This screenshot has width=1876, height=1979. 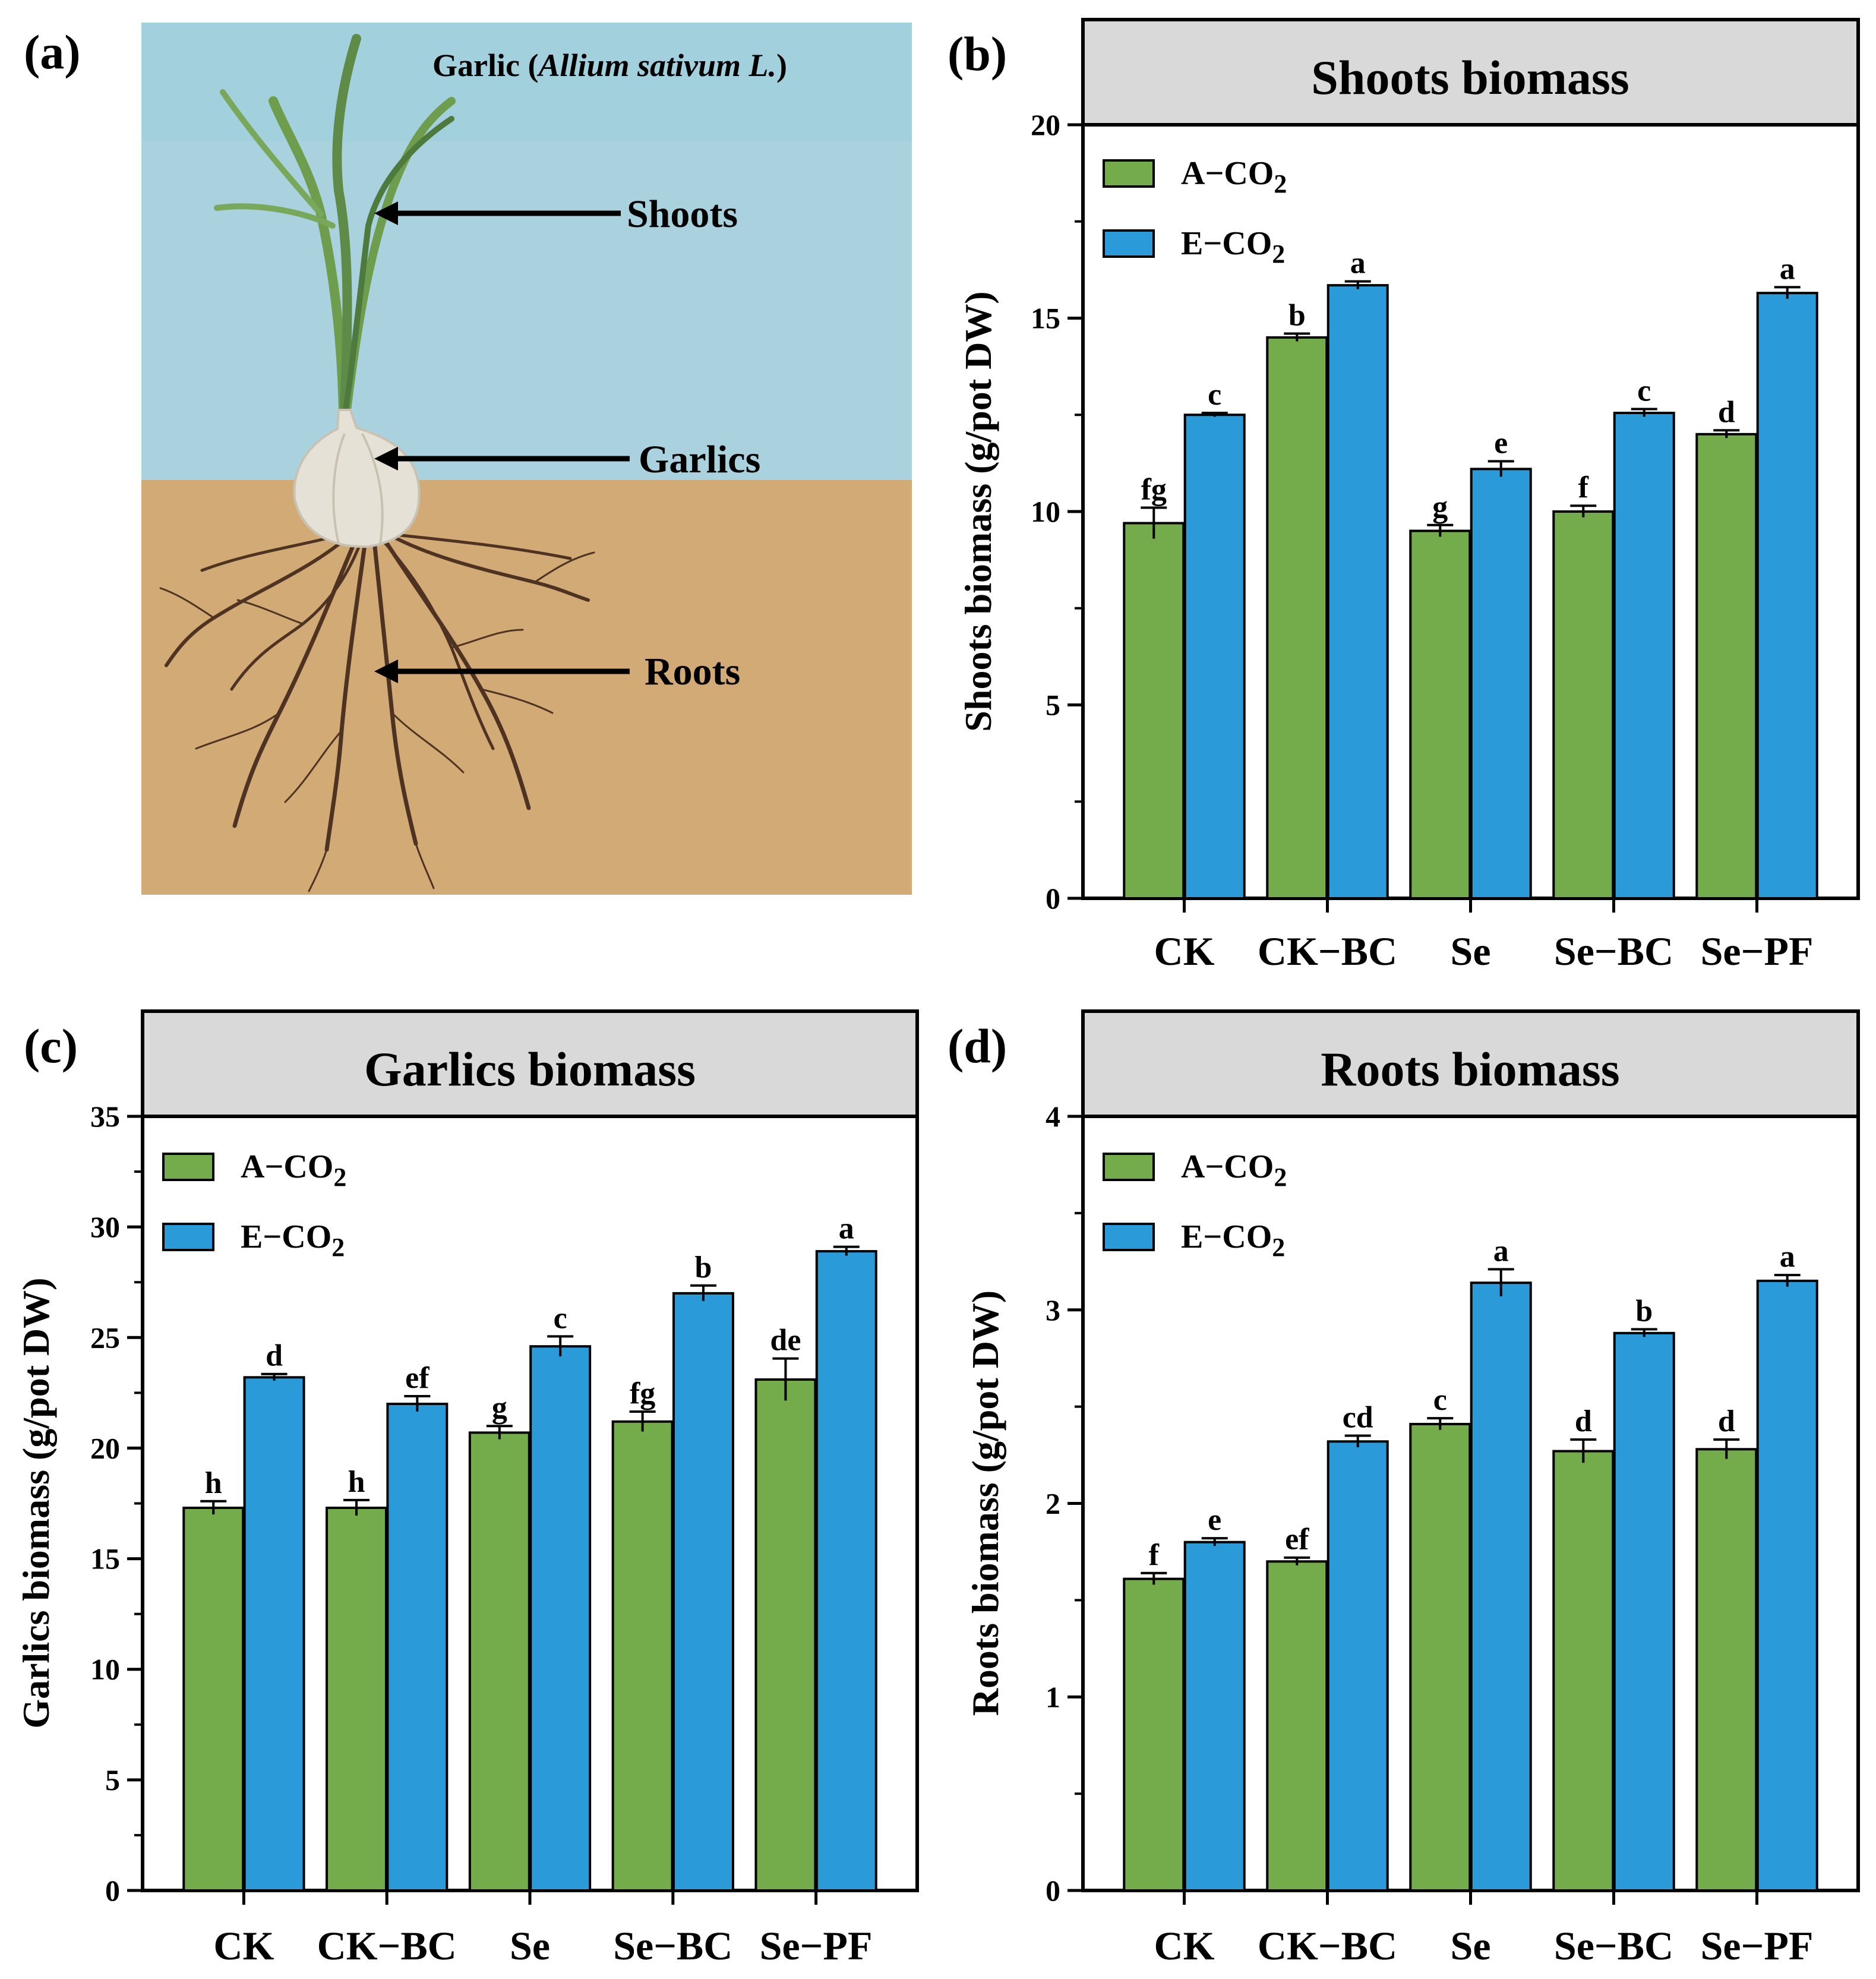 I want to click on y-tick-label: 4, so click(x=1053, y=1116).